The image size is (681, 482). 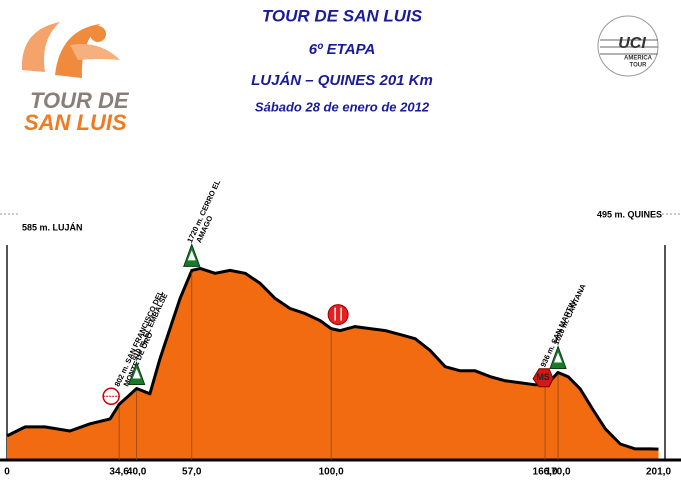 What do you see at coordinates (7, 472) in the screenshot?
I see `x-tick-label: 0` at bounding box center [7, 472].